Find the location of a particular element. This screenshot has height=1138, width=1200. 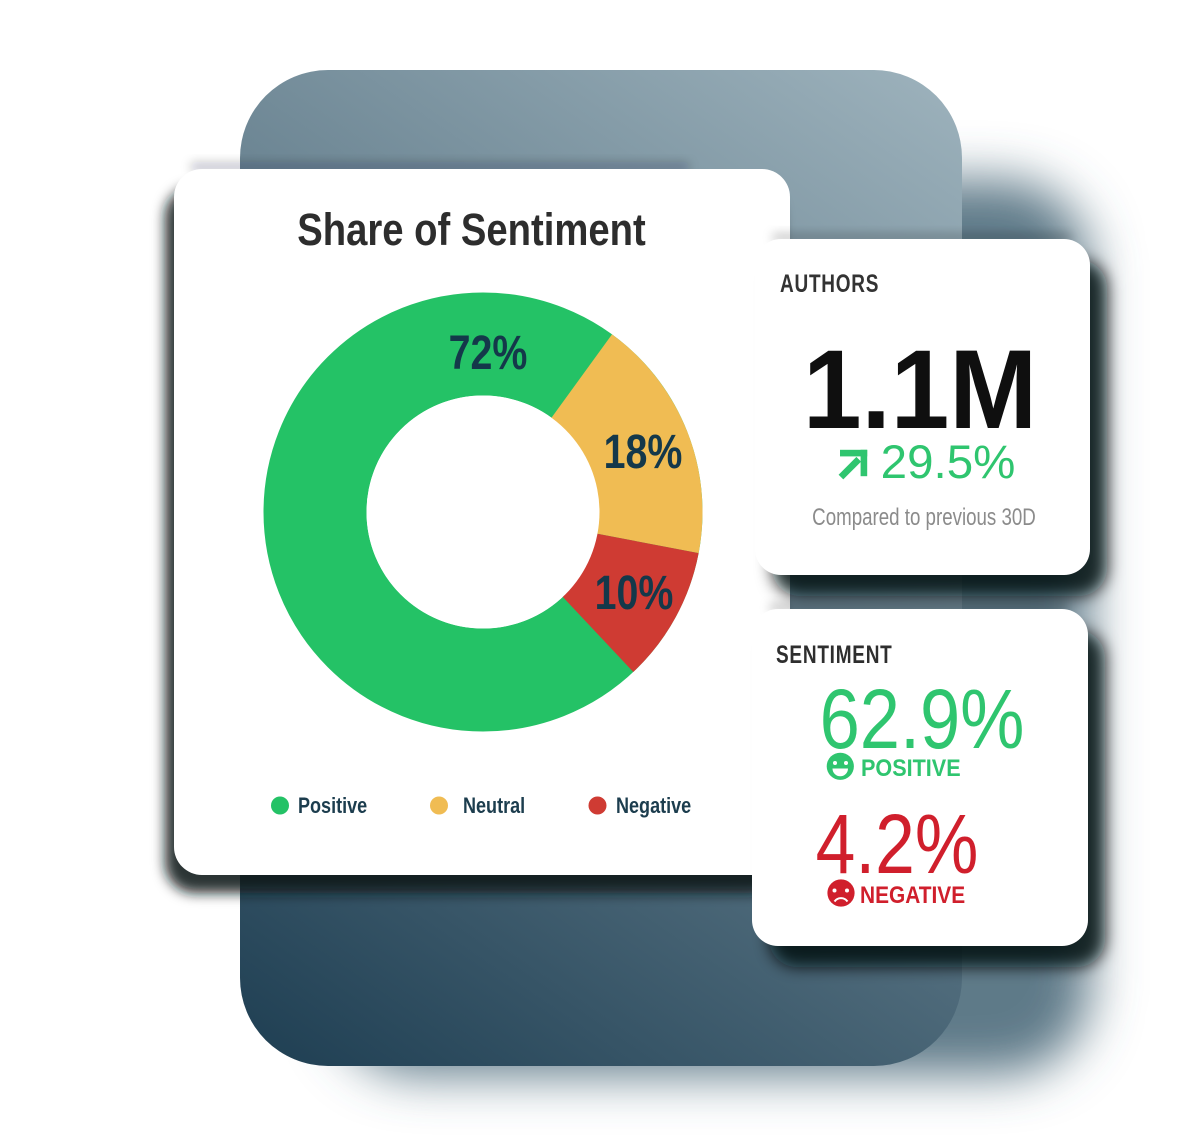

svg-text: 1.1M is located at coordinates (920, 390).